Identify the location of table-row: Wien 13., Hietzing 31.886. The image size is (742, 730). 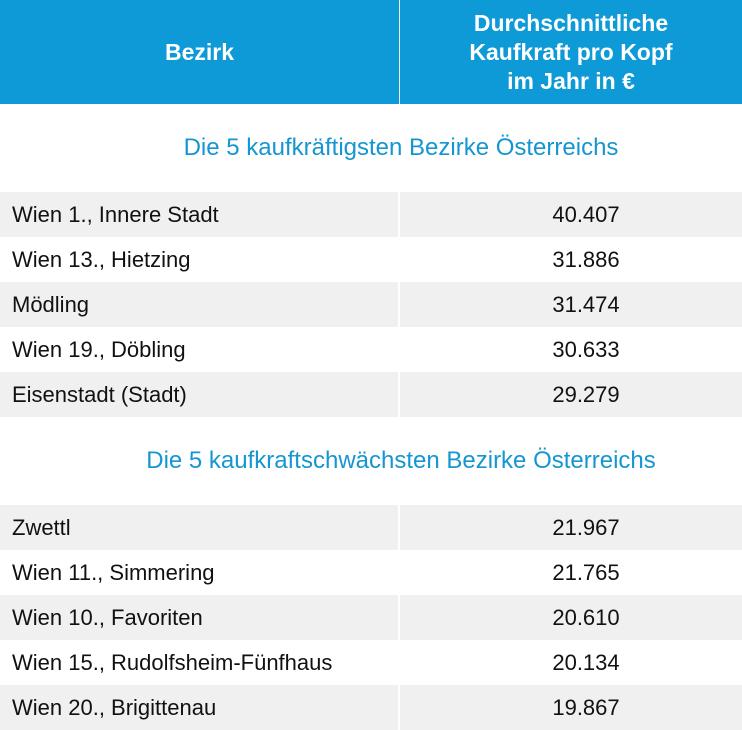
(371, 259).